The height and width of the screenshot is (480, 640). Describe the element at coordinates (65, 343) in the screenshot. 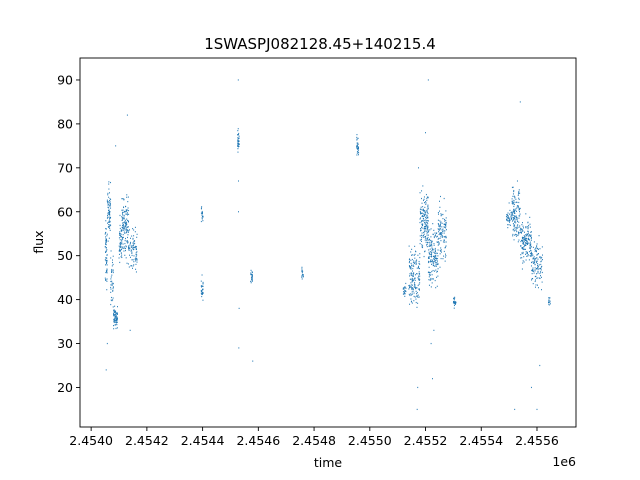

I see `y-tick-label: 30` at that location.